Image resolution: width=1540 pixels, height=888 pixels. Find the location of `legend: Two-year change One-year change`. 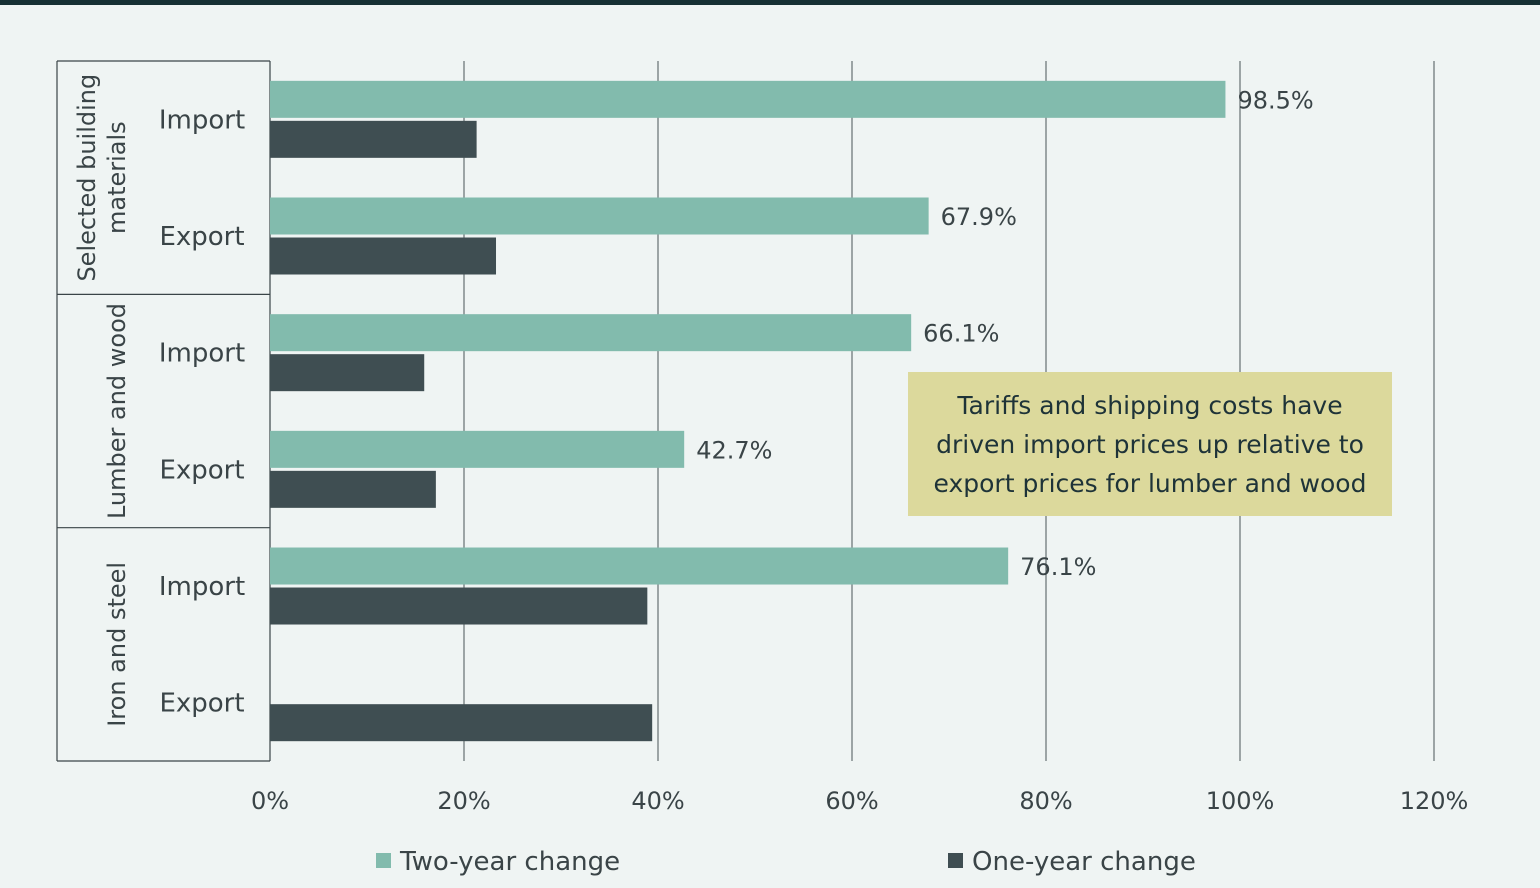

legend: Two-year change One-year change is located at coordinates (786, 862).